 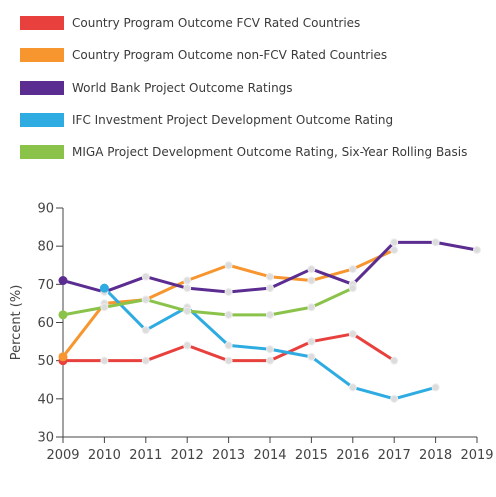 What do you see at coordinates (16, 323) in the screenshot?
I see `y-axis-label: Percent (%)` at bounding box center [16, 323].